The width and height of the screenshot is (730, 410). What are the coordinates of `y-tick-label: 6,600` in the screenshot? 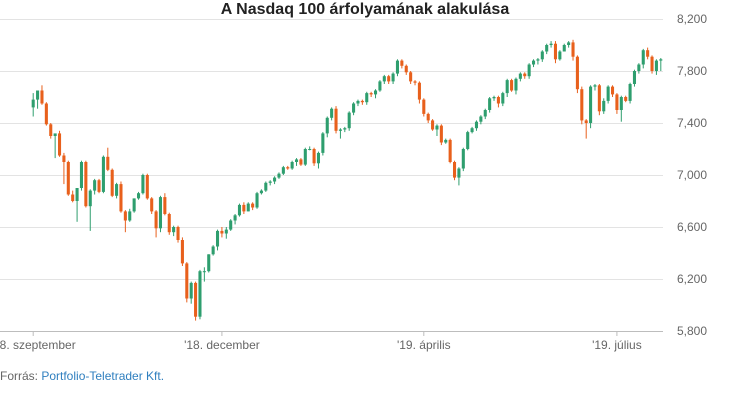 It's located at (692, 227).